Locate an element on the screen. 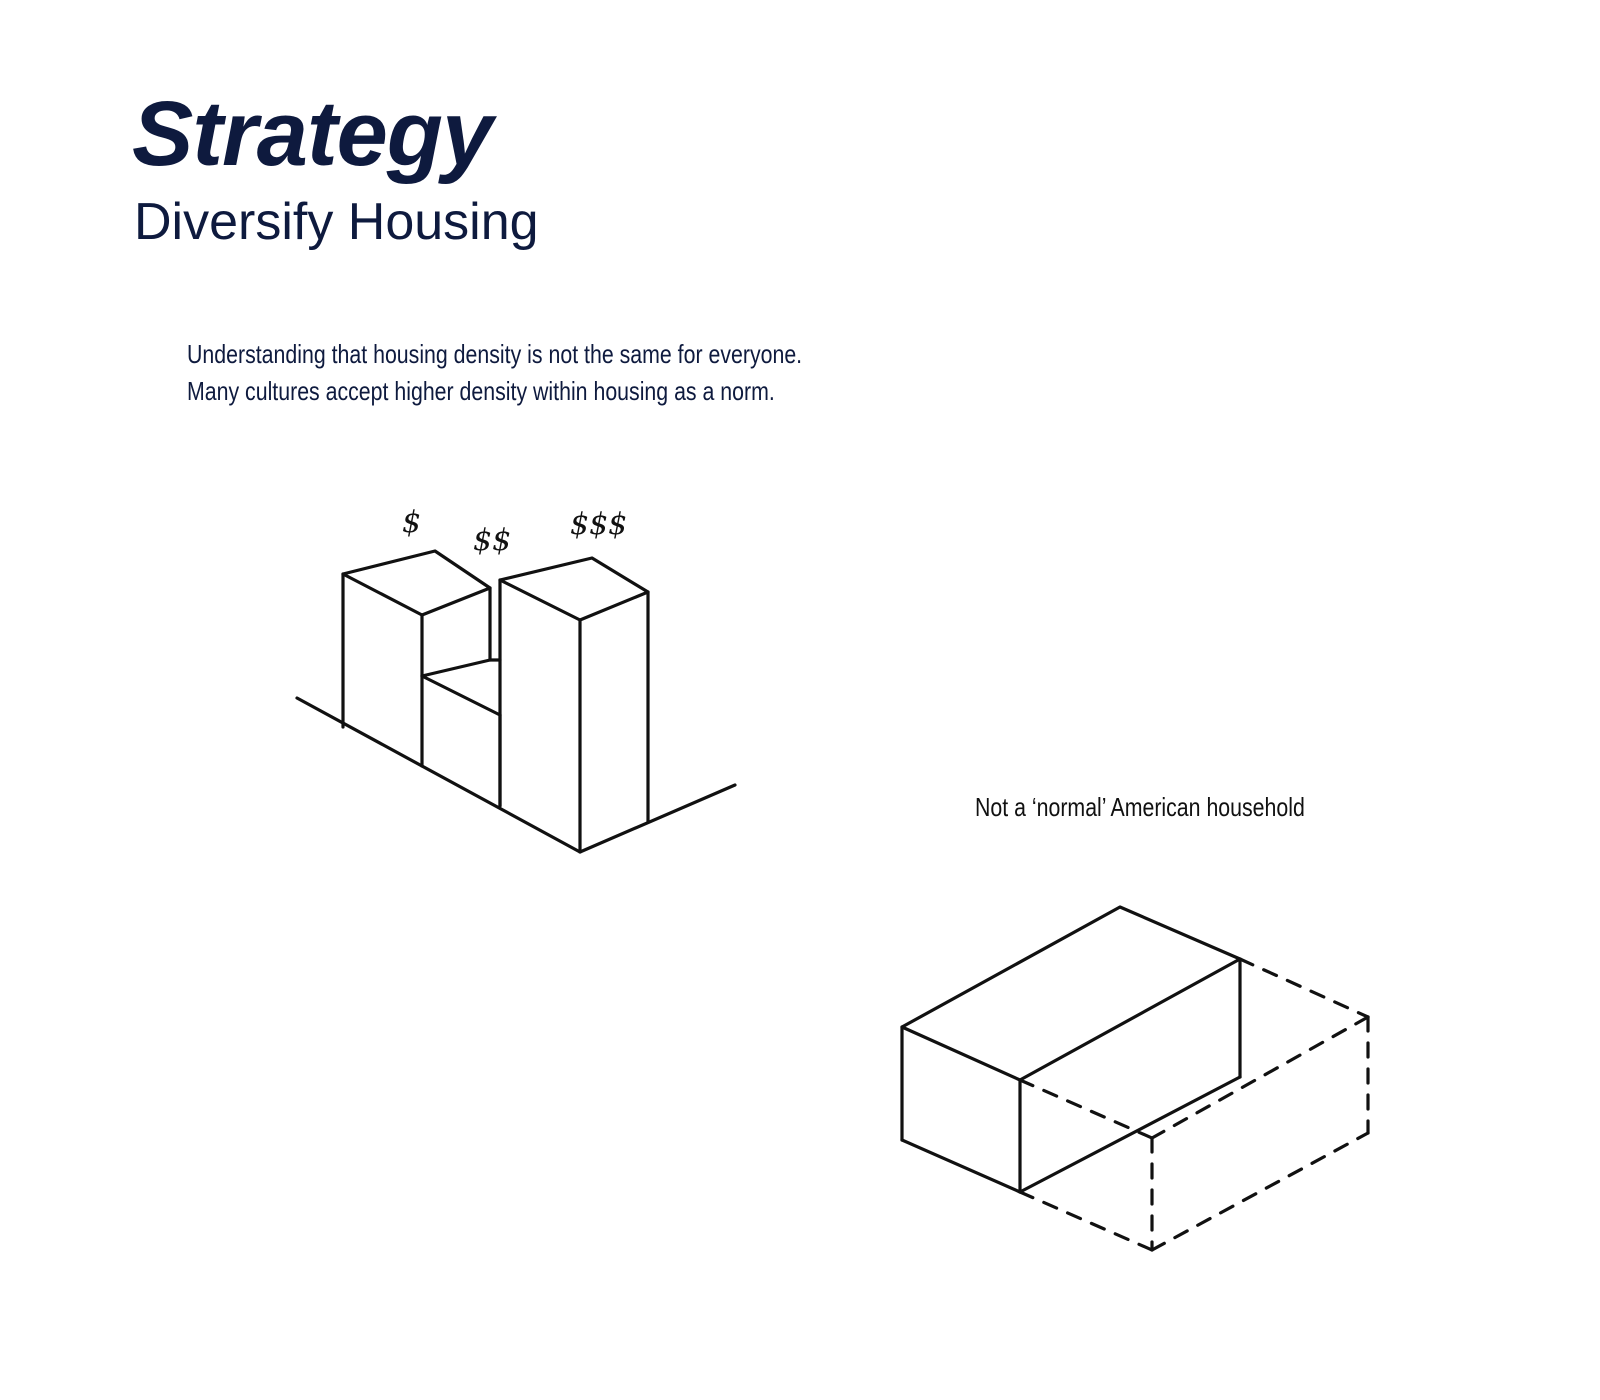 The width and height of the screenshot is (1600, 1400). household-box-diagram is located at coordinates (1135, 1078).